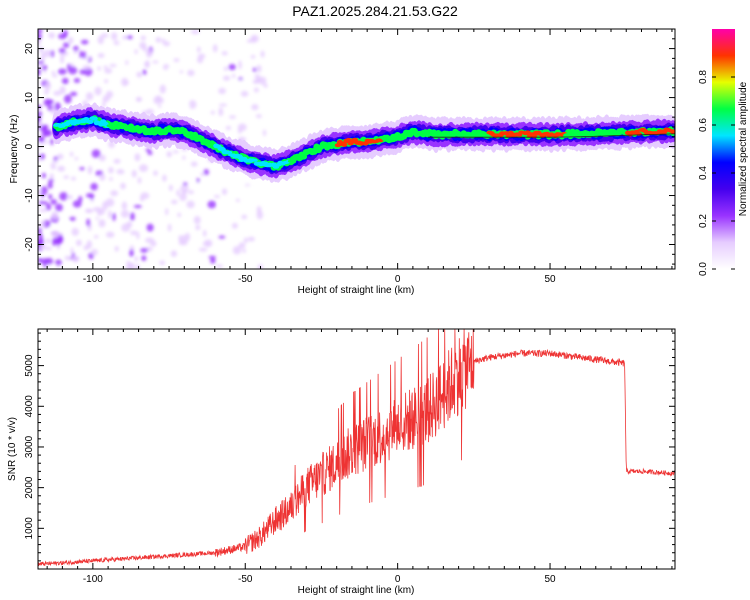 Image resolution: width=750 pixels, height=600 pixels. I want to click on figure-title: PAZ1.2025.284.21.53.G22, so click(375, 11).